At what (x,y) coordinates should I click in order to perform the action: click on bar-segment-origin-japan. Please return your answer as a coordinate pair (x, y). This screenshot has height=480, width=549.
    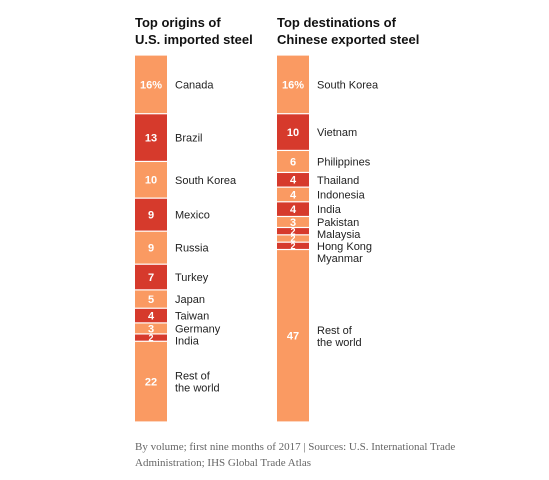
    Looking at the image, I should click on (151, 299).